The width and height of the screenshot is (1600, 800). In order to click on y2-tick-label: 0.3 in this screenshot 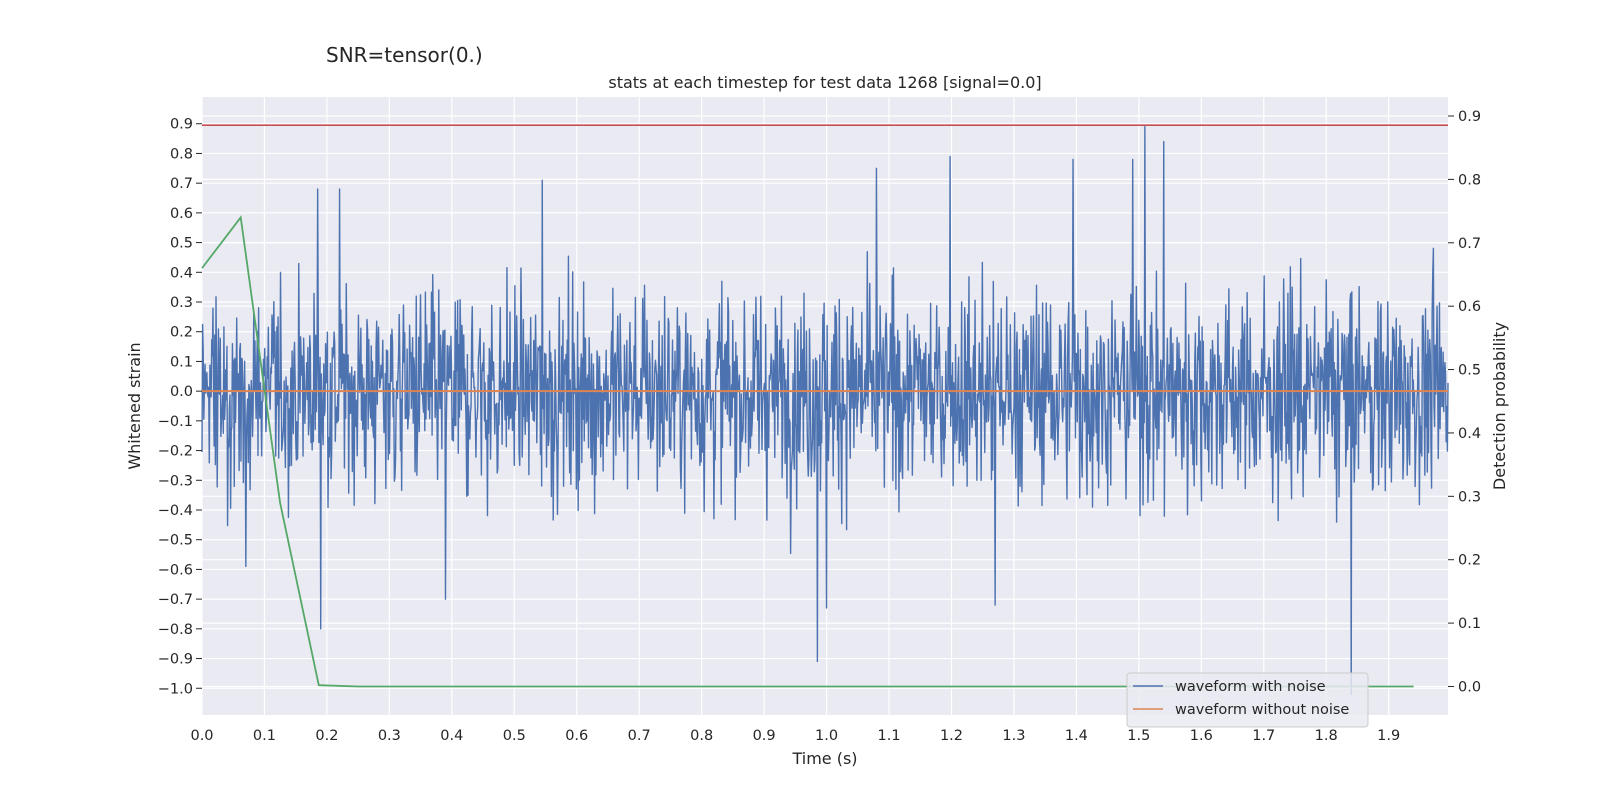, I will do `click(1469, 497)`.